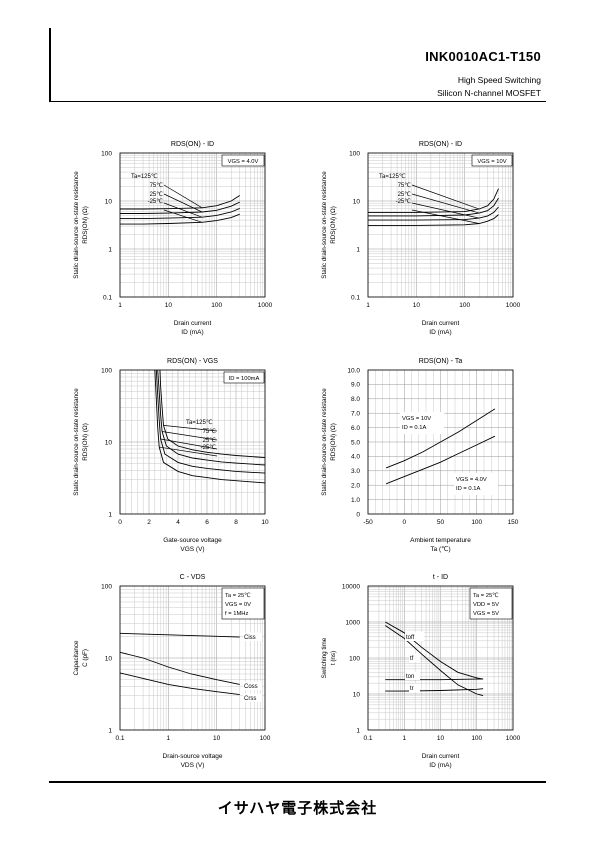 The image size is (595, 842). Describe the element at coordinates (355, 486) in the screenshot. I see `y-tick-label: 2.0` at that location.